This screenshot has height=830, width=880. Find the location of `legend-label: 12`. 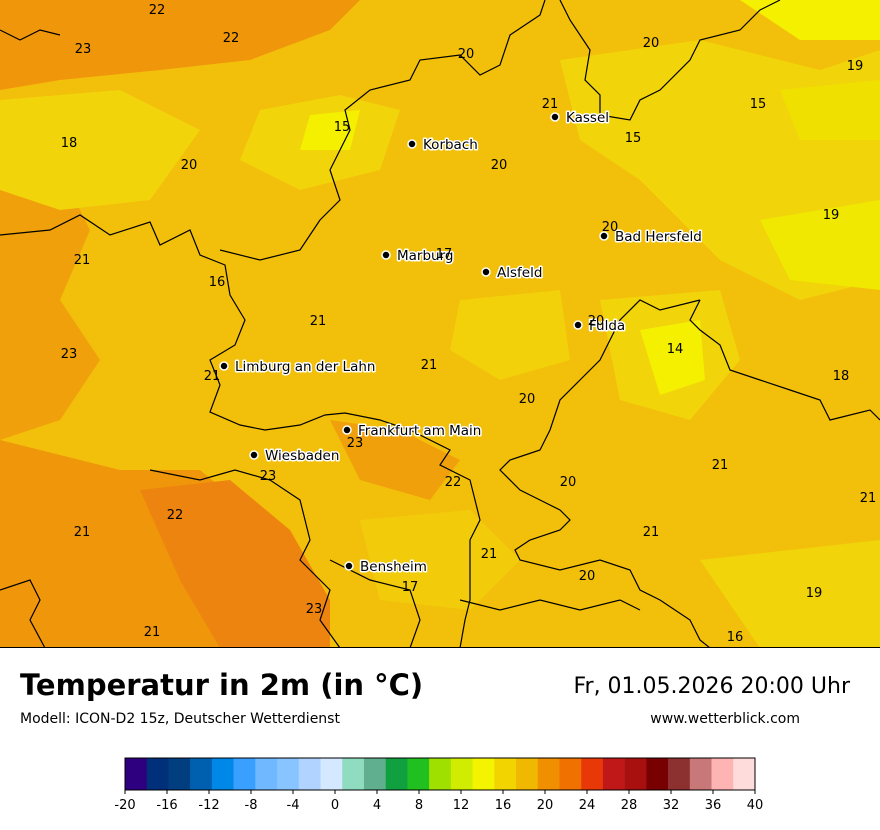

legend-label: 12 is located at coordinates (461, 805).